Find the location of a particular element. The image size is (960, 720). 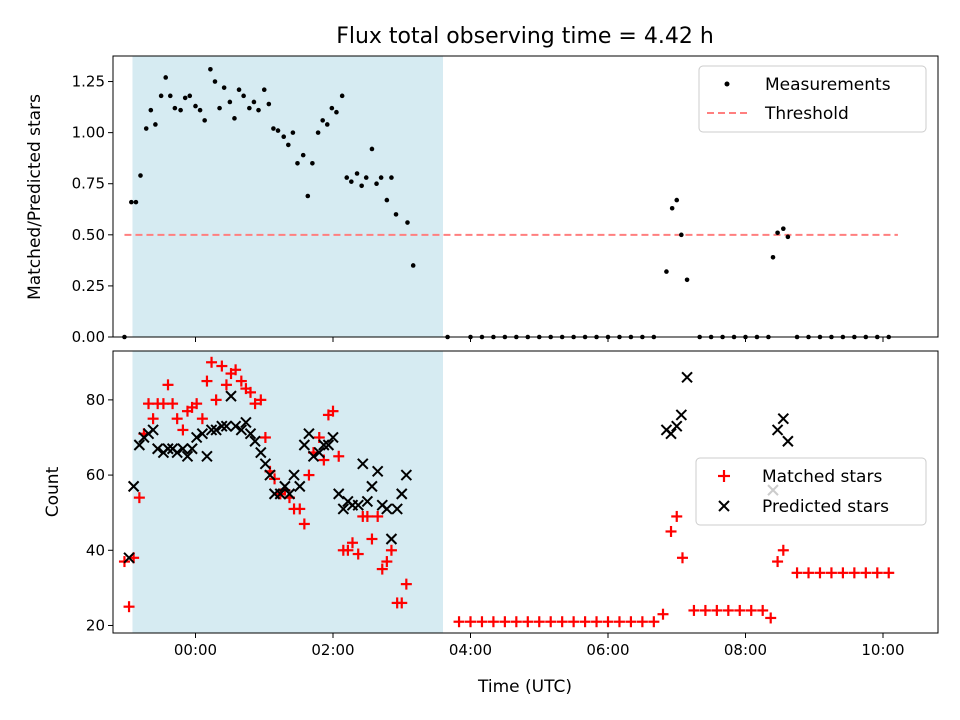

figure-title: Flux total observing time = 4.42 h is located at coordinates (525, 36).